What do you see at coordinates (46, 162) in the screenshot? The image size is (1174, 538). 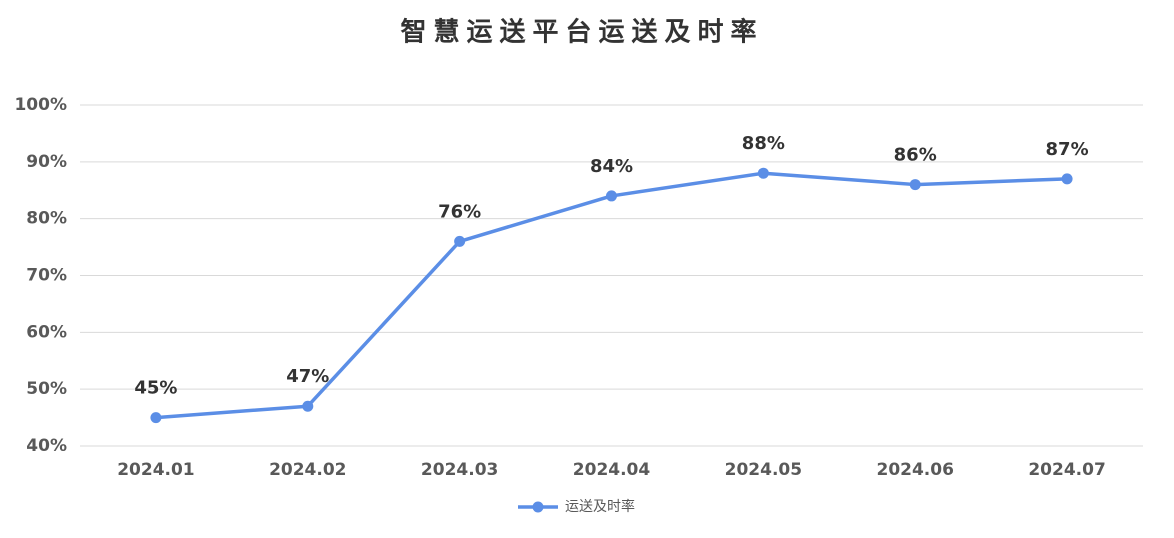 I see `y-tick-label: 90%` at bounding box center [46, 162].